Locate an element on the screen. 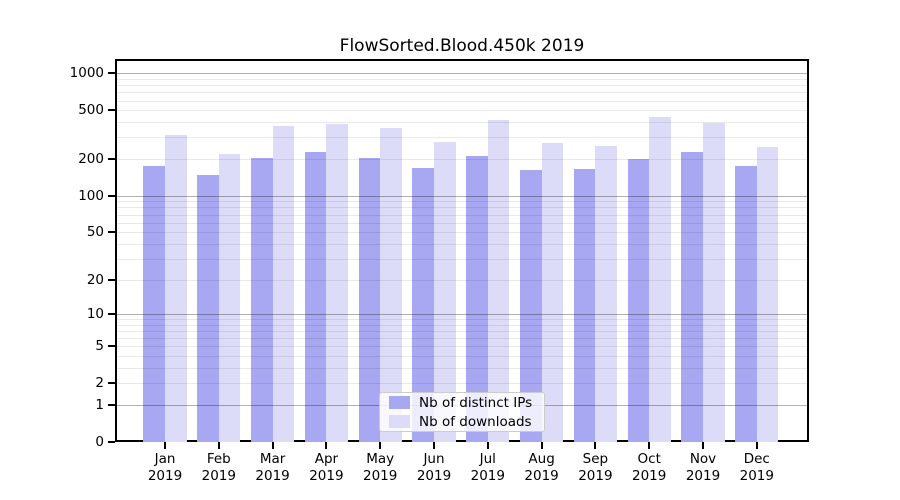 This screenshot has width=900, height=500. y-tick-label-2: 2 is located at coordinates (99, 383).